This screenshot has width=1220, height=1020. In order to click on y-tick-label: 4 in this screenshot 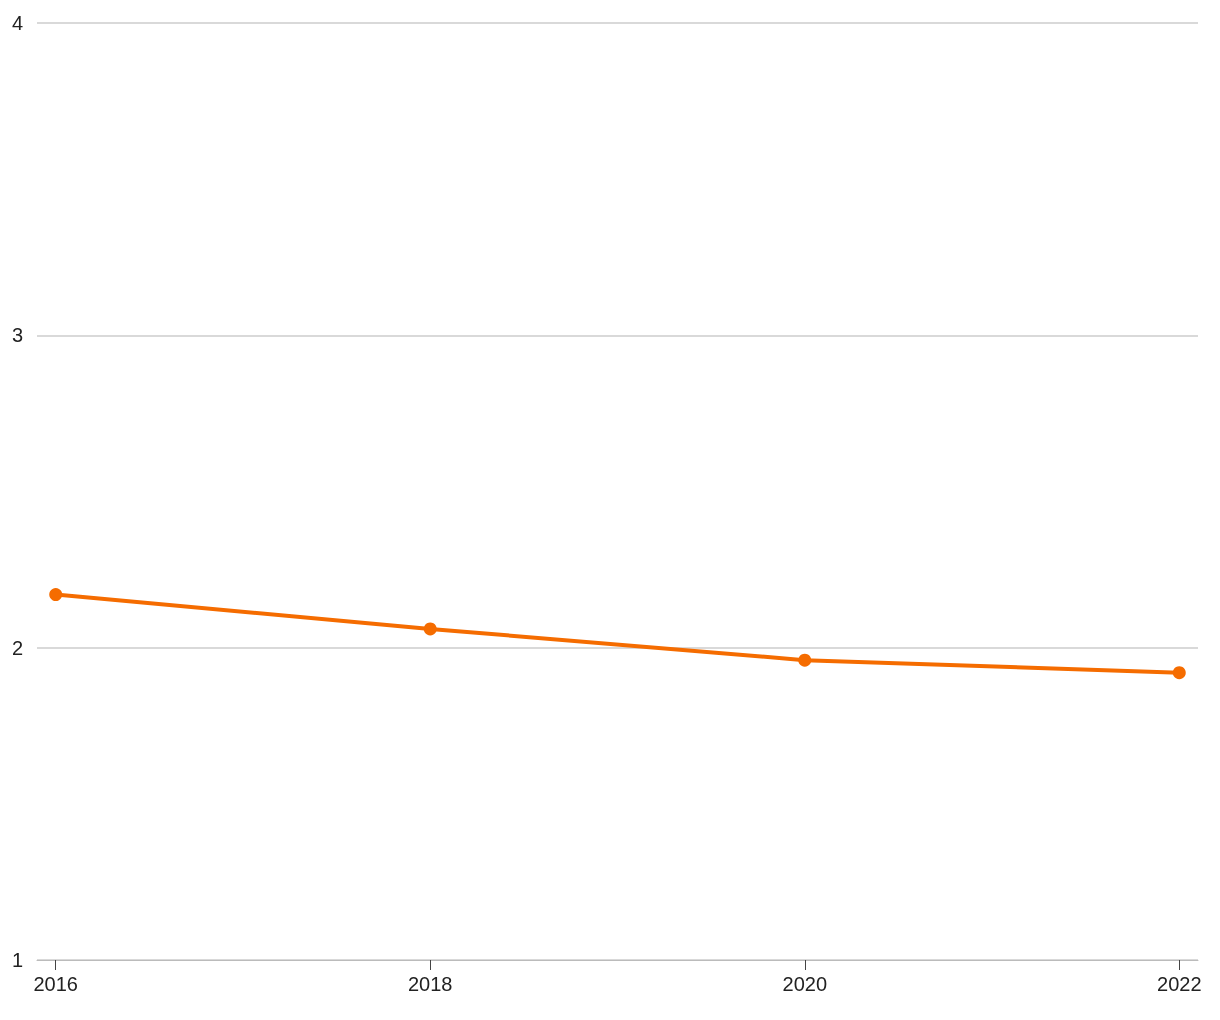, I will do `click(17, 23)`.